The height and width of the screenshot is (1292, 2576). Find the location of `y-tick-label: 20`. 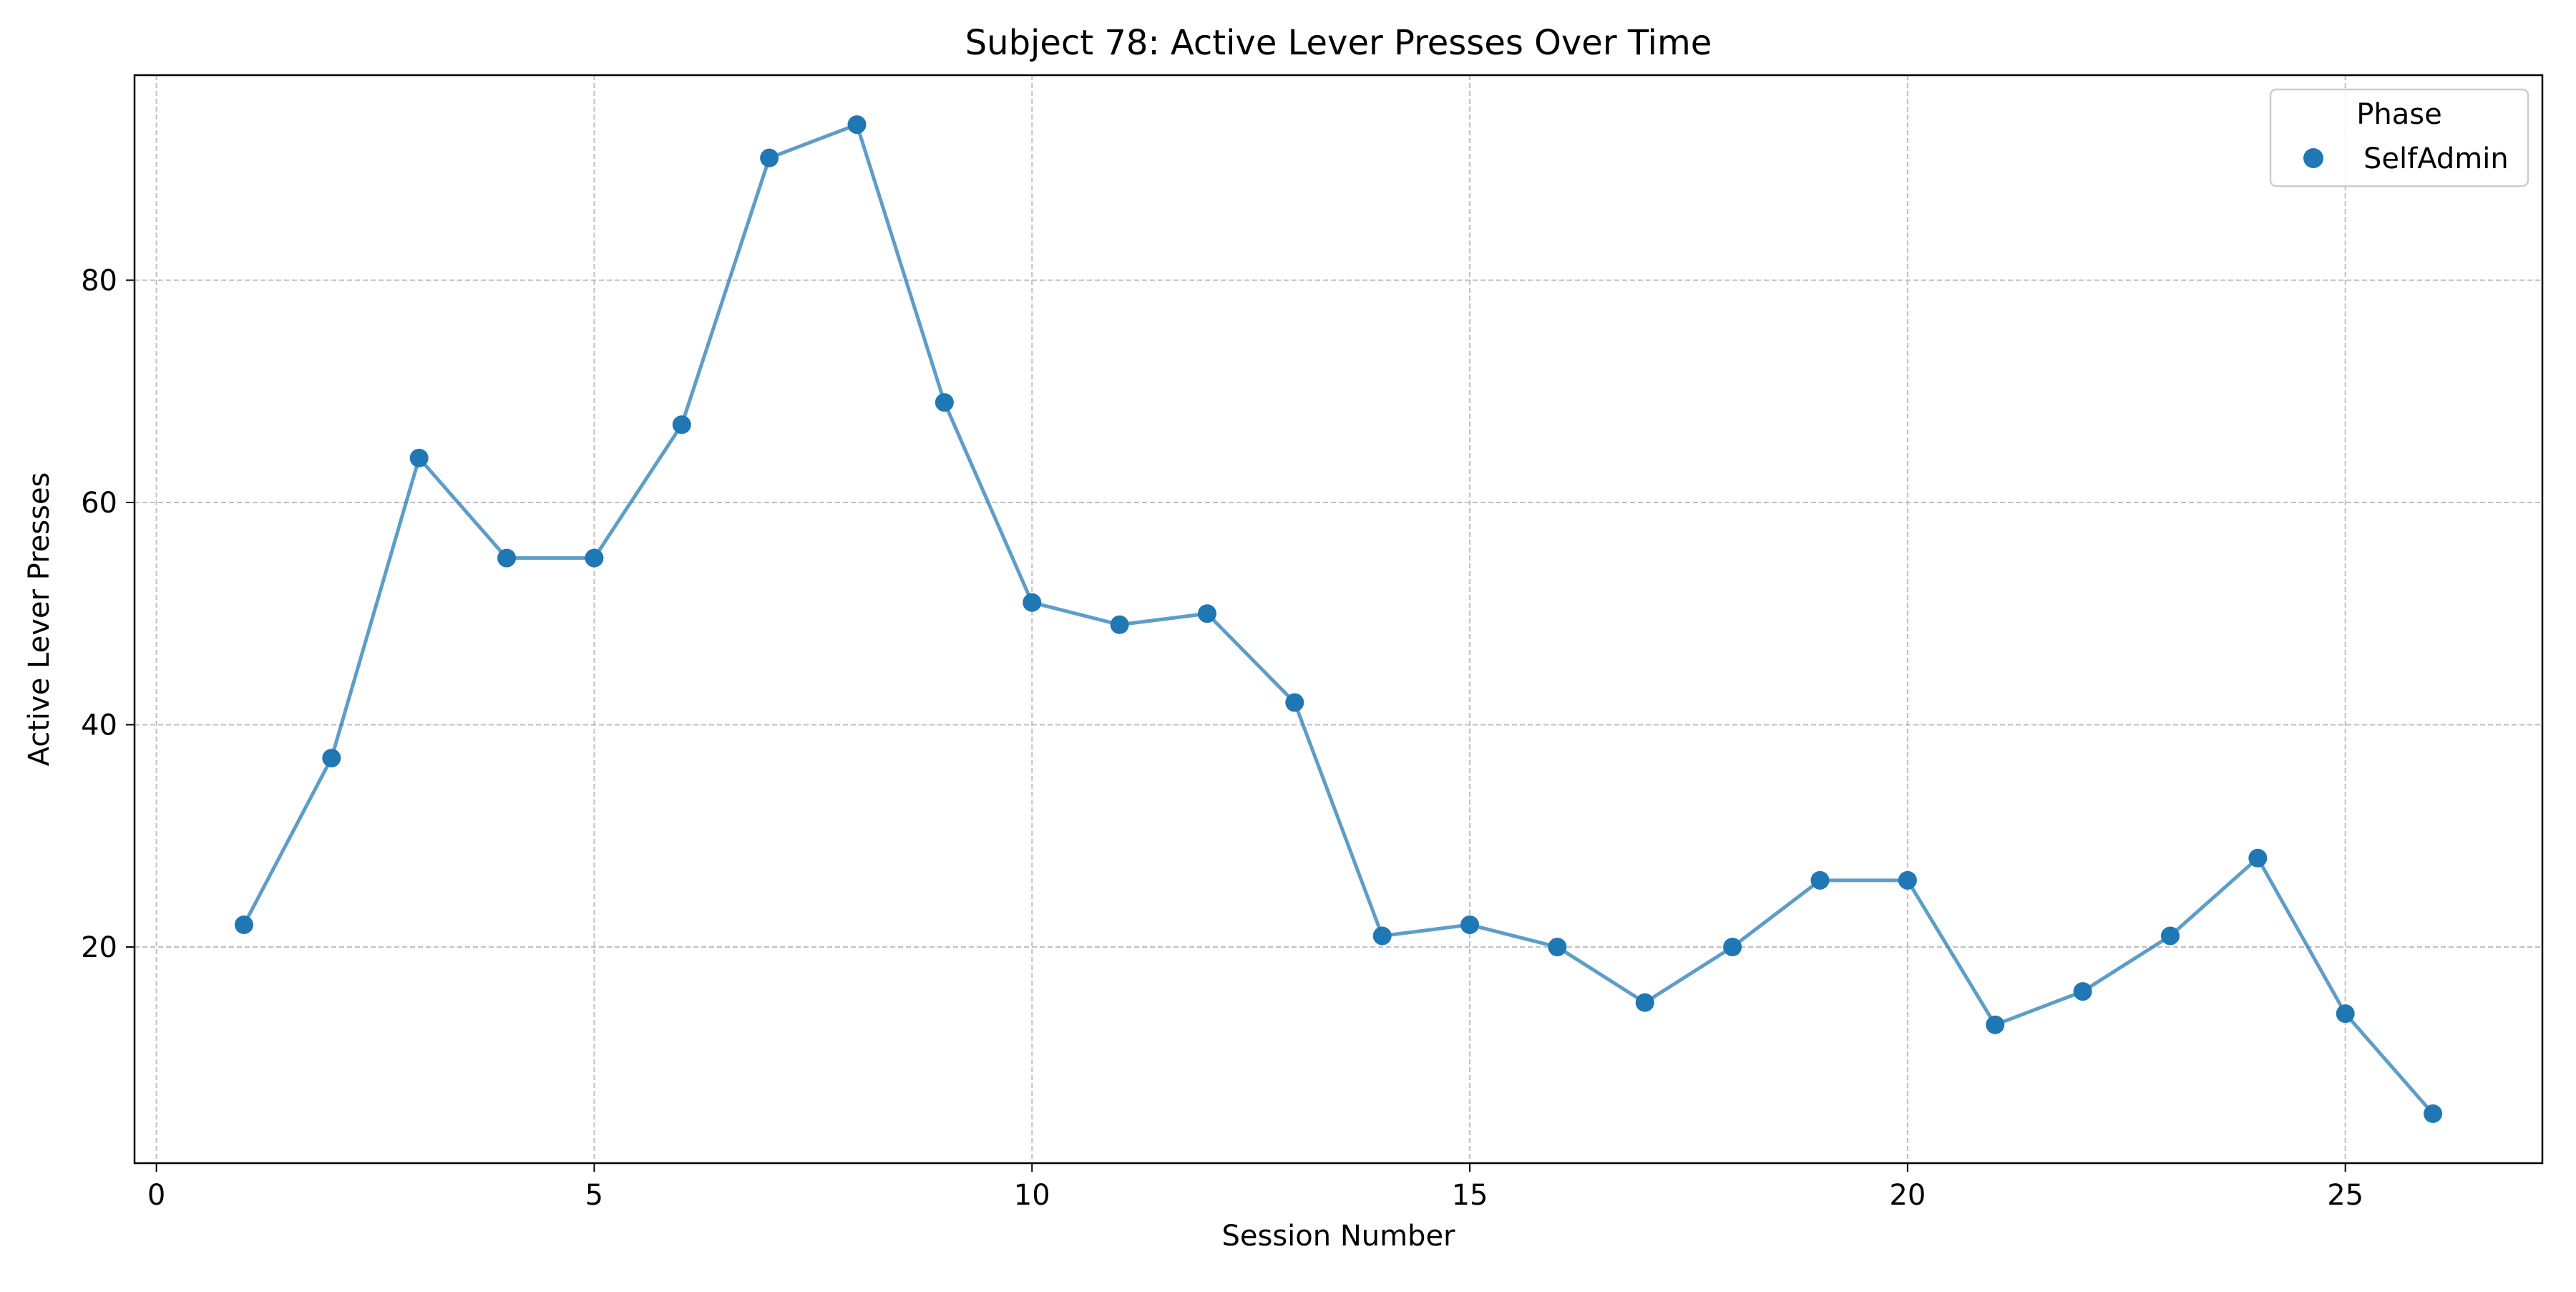

y-tick-label: 20 is located at coordinates (99, 947).